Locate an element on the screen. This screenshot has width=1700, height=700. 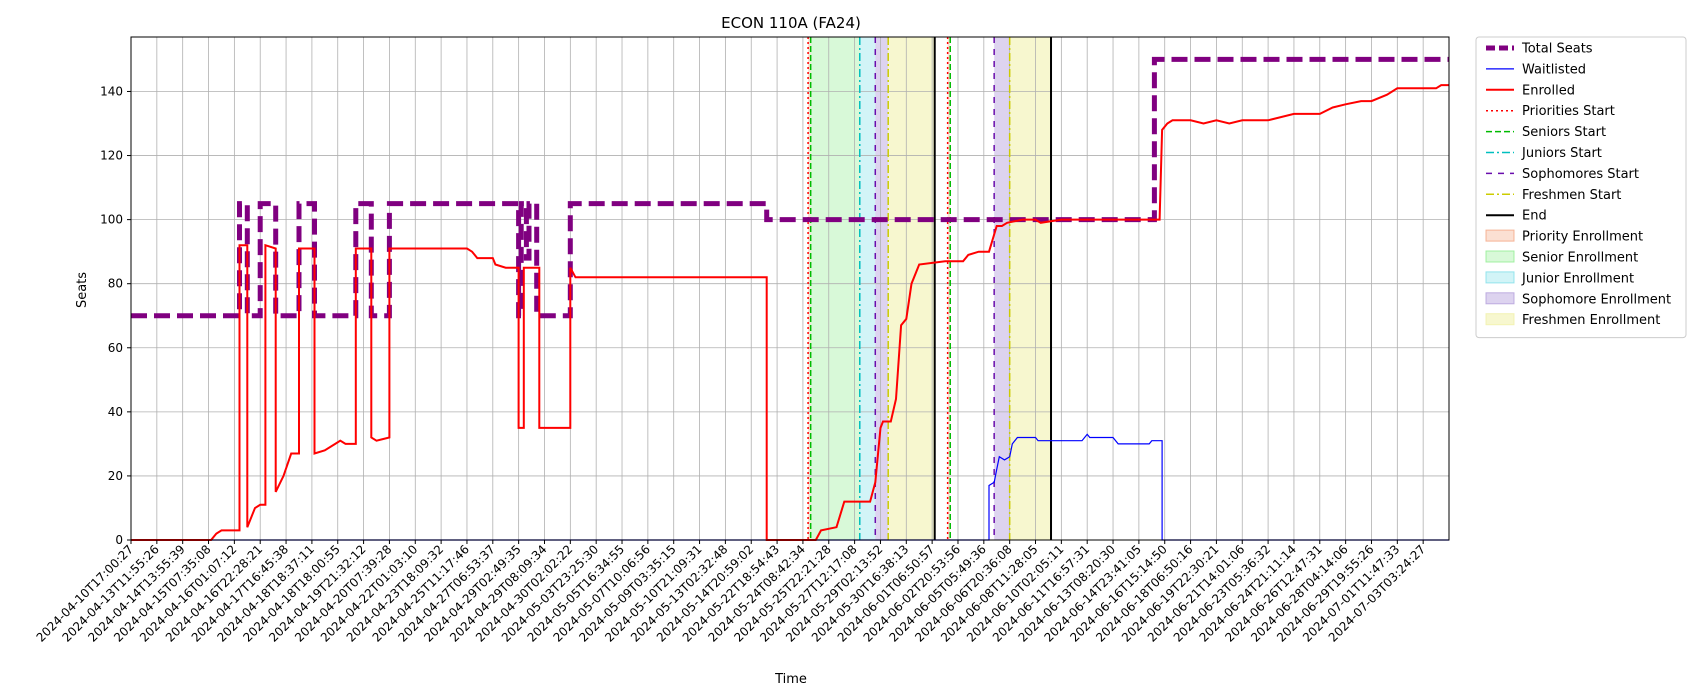
legend-swatch-senior-enrollment is located at coordinates (1500, 256).